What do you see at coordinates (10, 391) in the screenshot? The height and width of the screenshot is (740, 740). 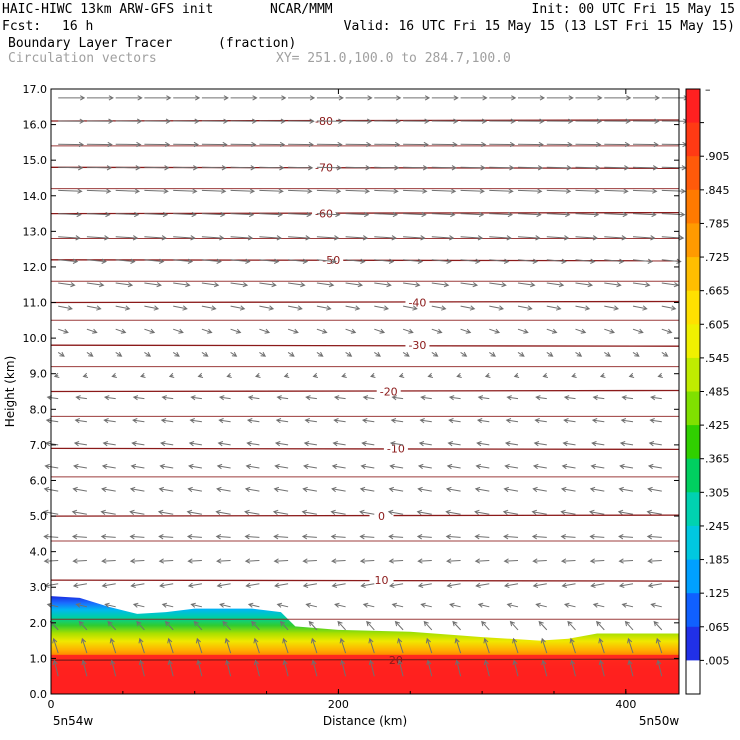 I see `y-axis-label: Height (km)` at bounding box center [10, 391].